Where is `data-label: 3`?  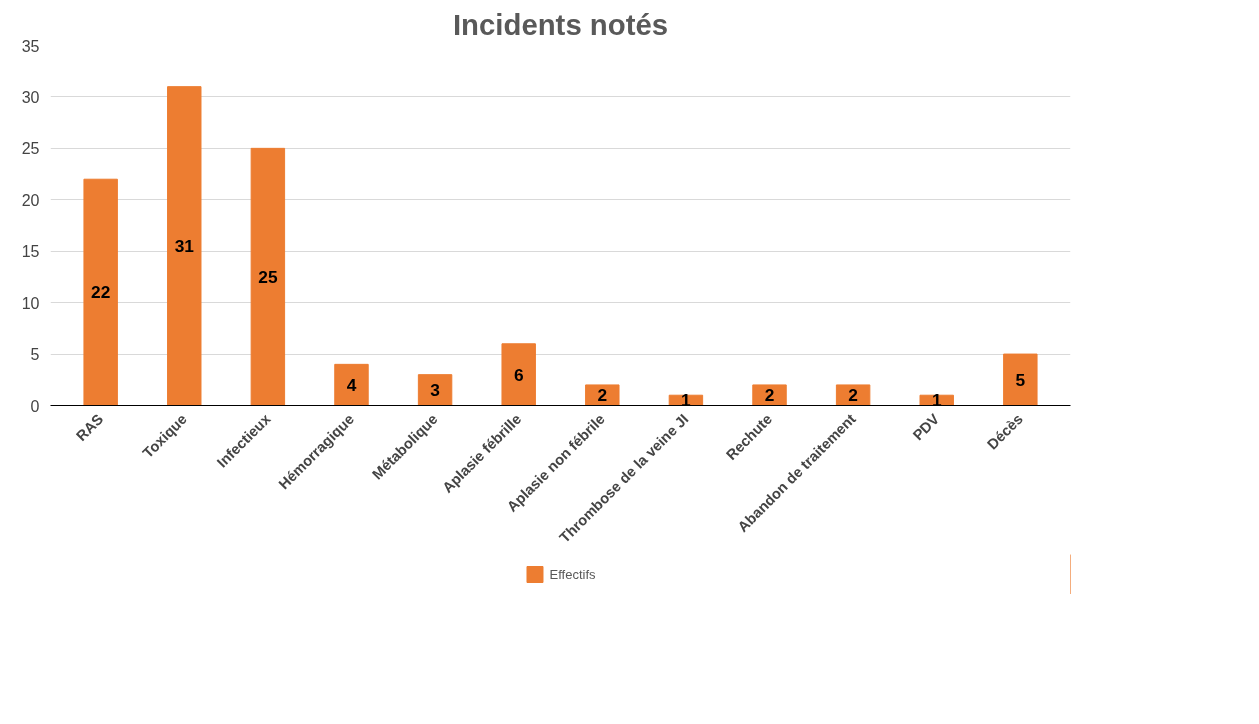
data-label: 3 is located at coordinates (435, 390).